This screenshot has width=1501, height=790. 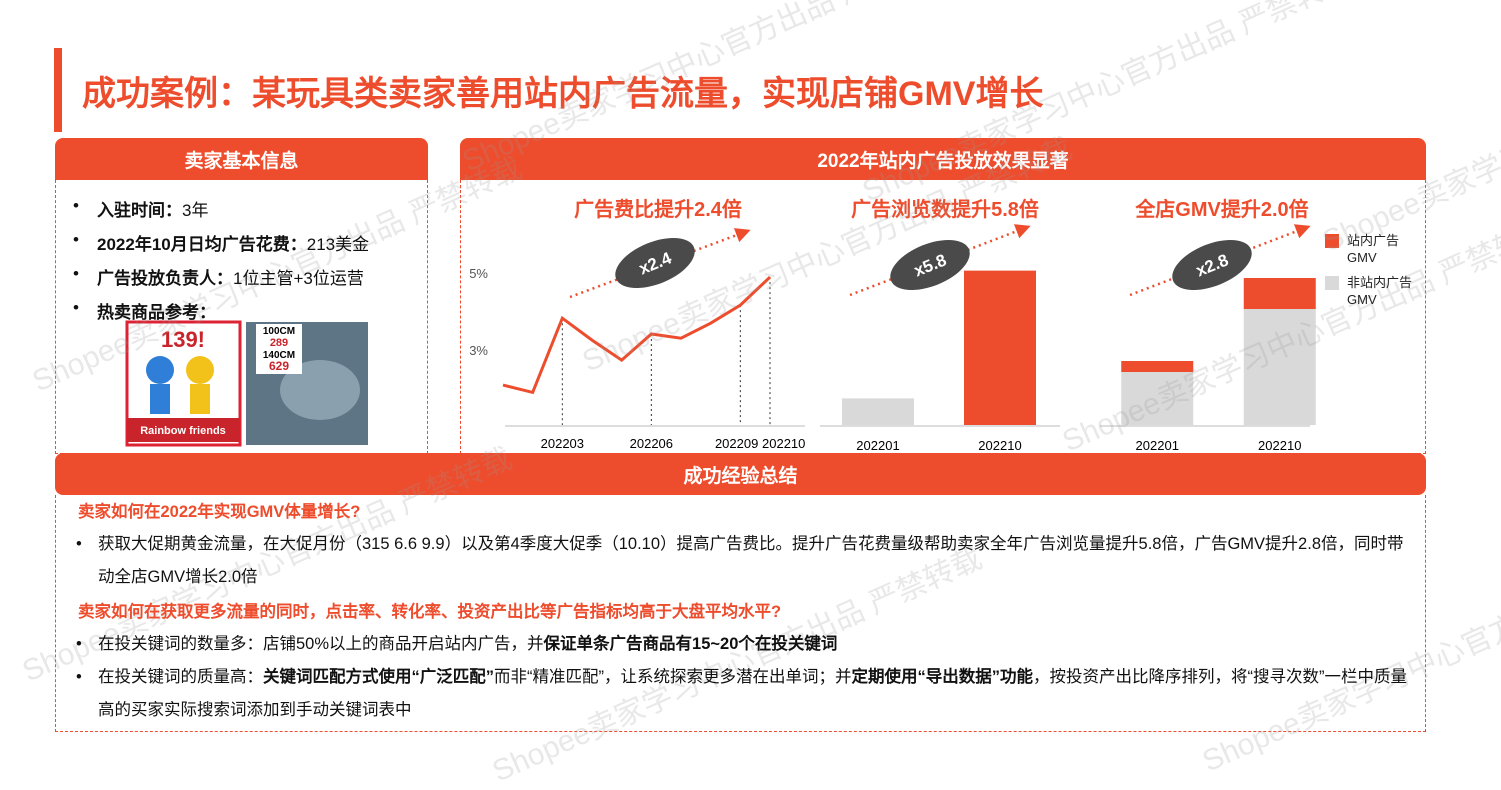 I want to click on info-value: 1位主管+3位运营, so click(x=298, y=278).